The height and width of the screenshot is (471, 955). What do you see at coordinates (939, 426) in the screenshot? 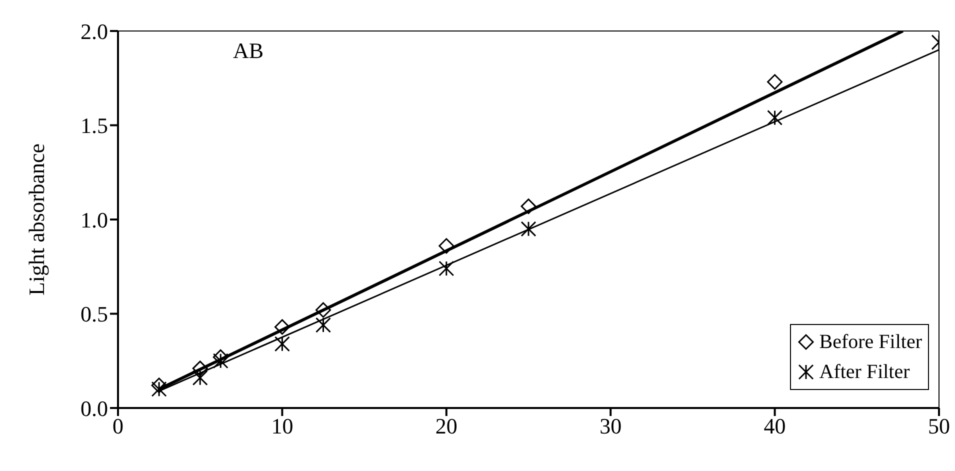
I see `x-tick-label: 50` at bounding box center [939, 426].